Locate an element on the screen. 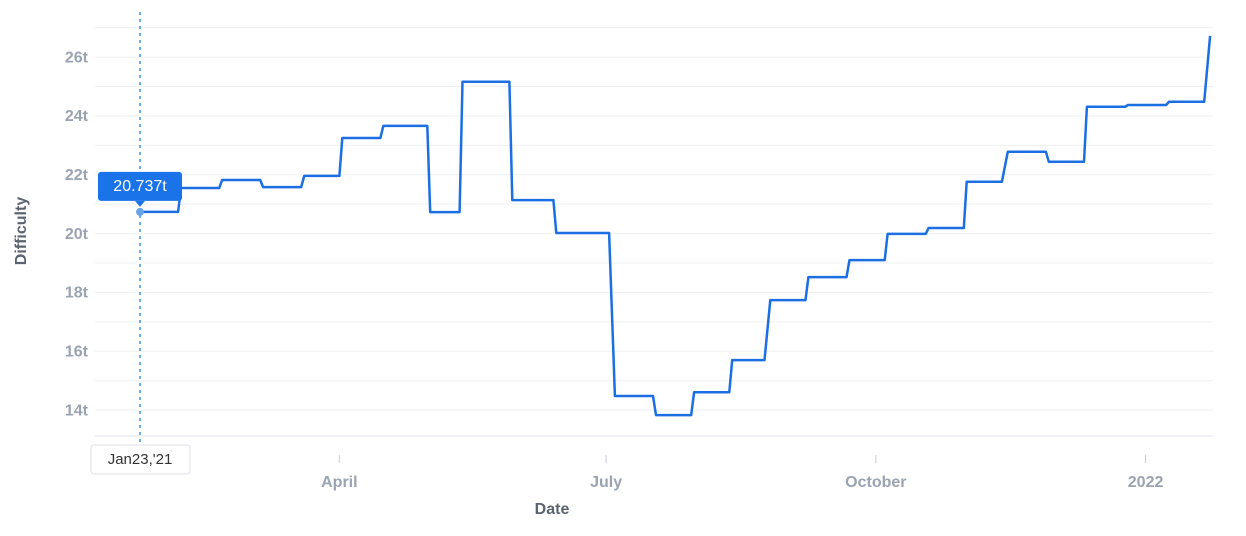 Image resolution: width=1246 pixels, height=536 pixels. y-tick-label: 20t is located at coordinates (77, 234).